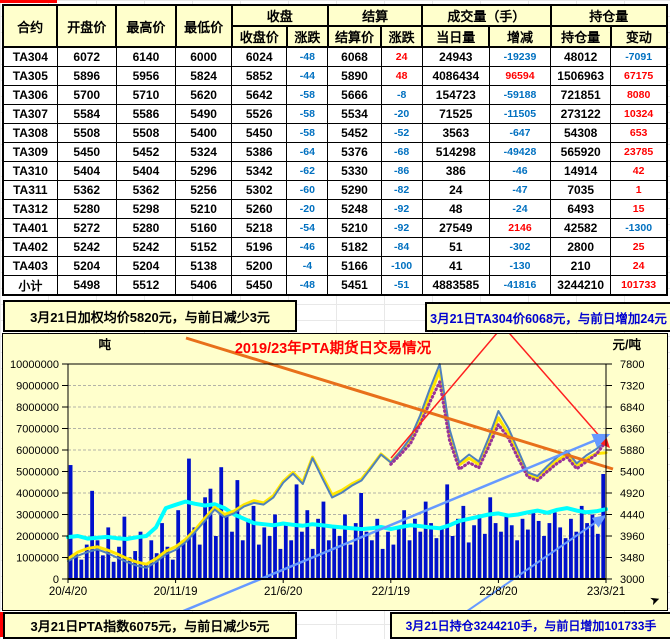 Image resolution: width=670 pixels, height=639 pixels. I want to click on cell-settle_chg: -100, so click(401, 266).